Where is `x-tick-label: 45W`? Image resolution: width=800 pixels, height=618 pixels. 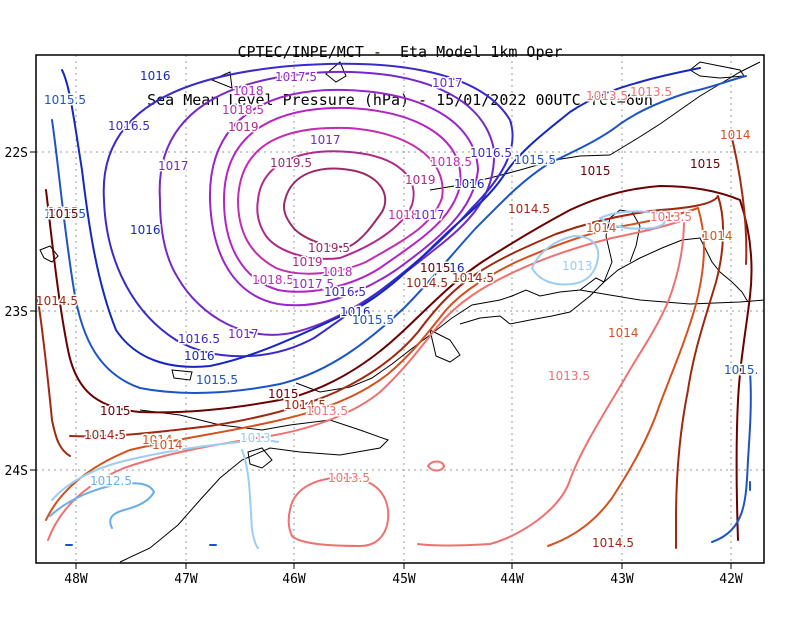
x-tick-label: 45W is located at coordinates (404, 579).